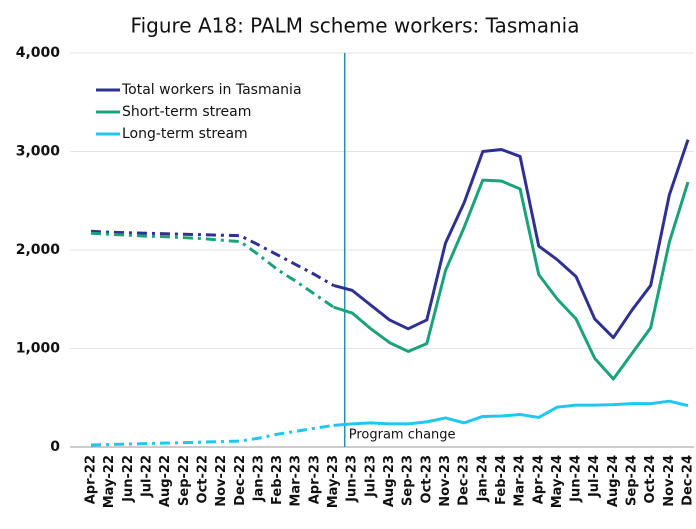  I want to click on annotation: Program change, so click(402, 435).